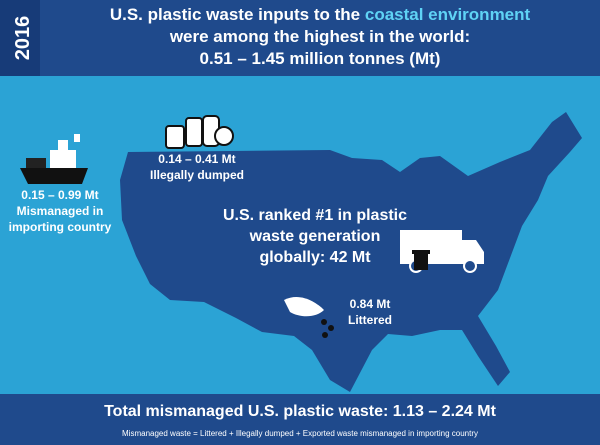 The width and height of the screenshot is (600, 445). Describe the element at coordinates (199, 132) in the screenshot. I see `trash-icon` at that location.